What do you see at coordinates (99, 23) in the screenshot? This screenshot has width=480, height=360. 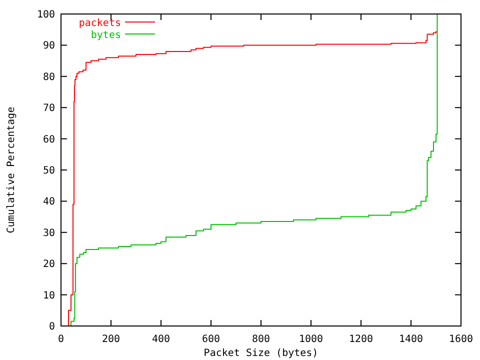 I see `legend-label: packets` at bounding box center [99, 23].